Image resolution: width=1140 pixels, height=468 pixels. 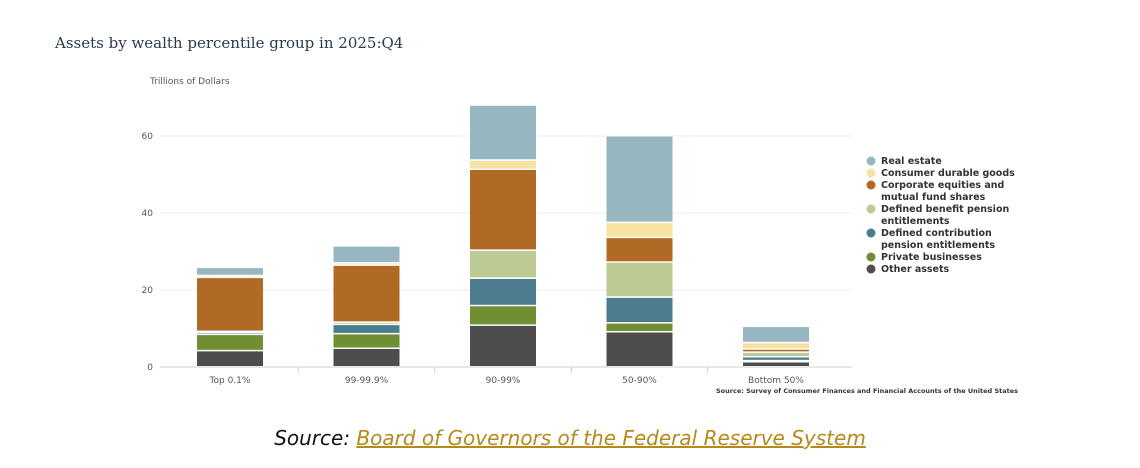 I want to click on legend-label: Defined contribution, so click(x=936, y=233).